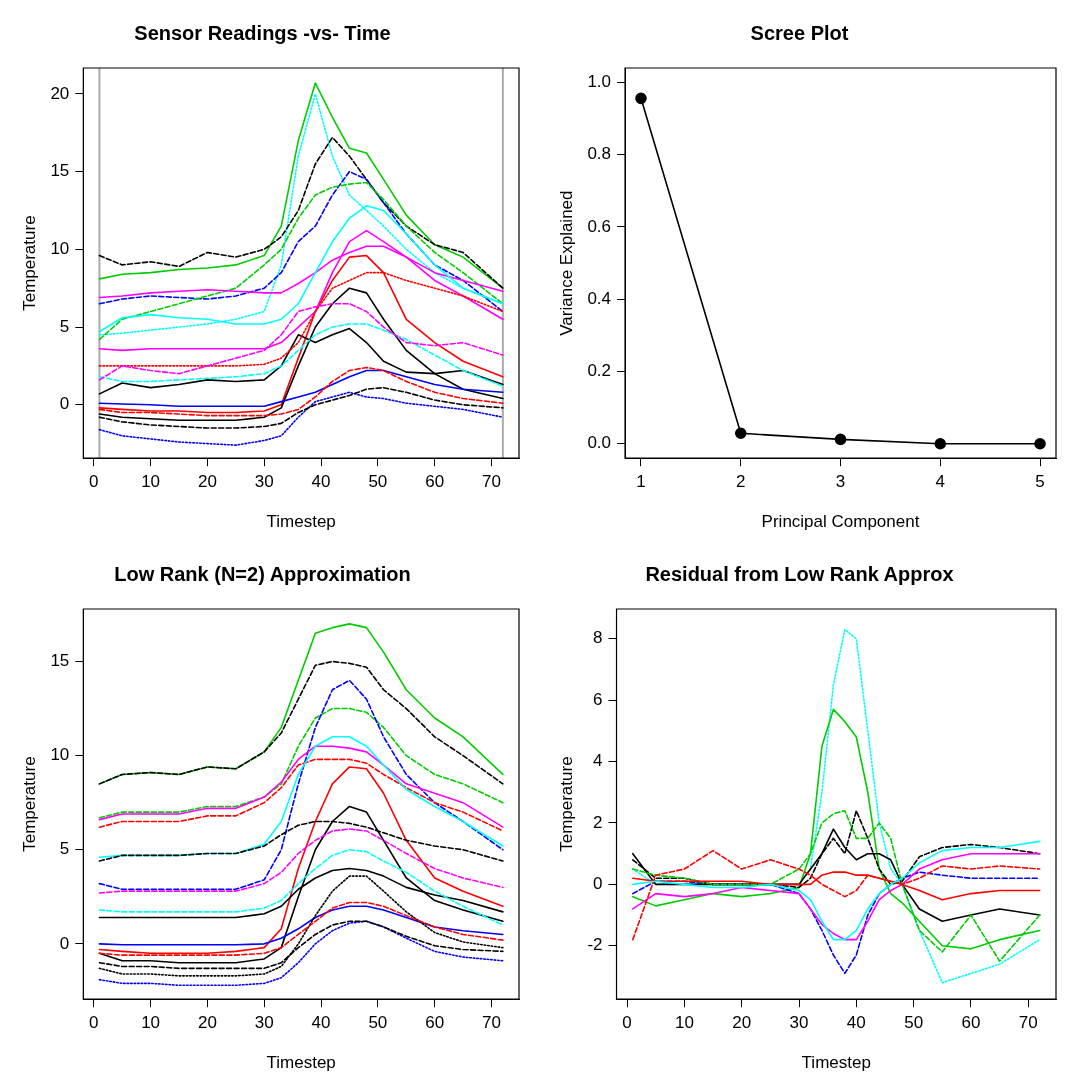  What do you see at coordinates (799, 573) in the screenshot?
I see `chart-title: Residual from Low Rank Approx` at bounding box center [799, 573].